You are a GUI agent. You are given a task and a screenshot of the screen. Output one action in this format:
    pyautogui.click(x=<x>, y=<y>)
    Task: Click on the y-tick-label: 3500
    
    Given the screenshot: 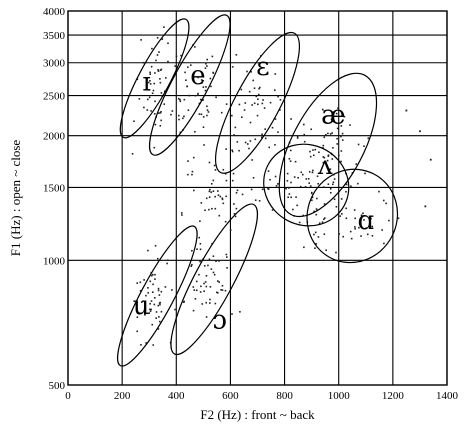 What is the action you would take?
    pyautogui.click(x=54, y=36)
    